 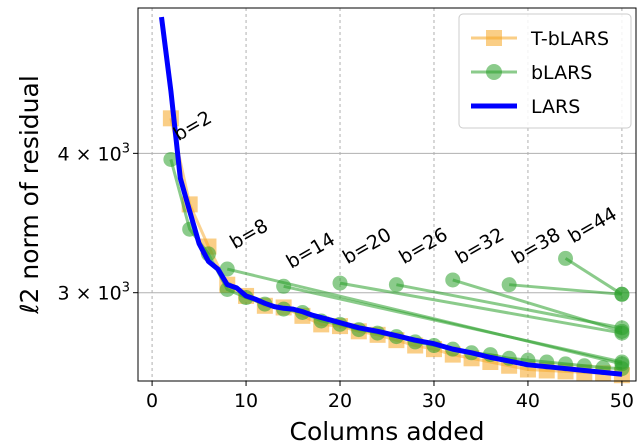 I want to click on blars-branch-b44, so click(x=593, y=276).